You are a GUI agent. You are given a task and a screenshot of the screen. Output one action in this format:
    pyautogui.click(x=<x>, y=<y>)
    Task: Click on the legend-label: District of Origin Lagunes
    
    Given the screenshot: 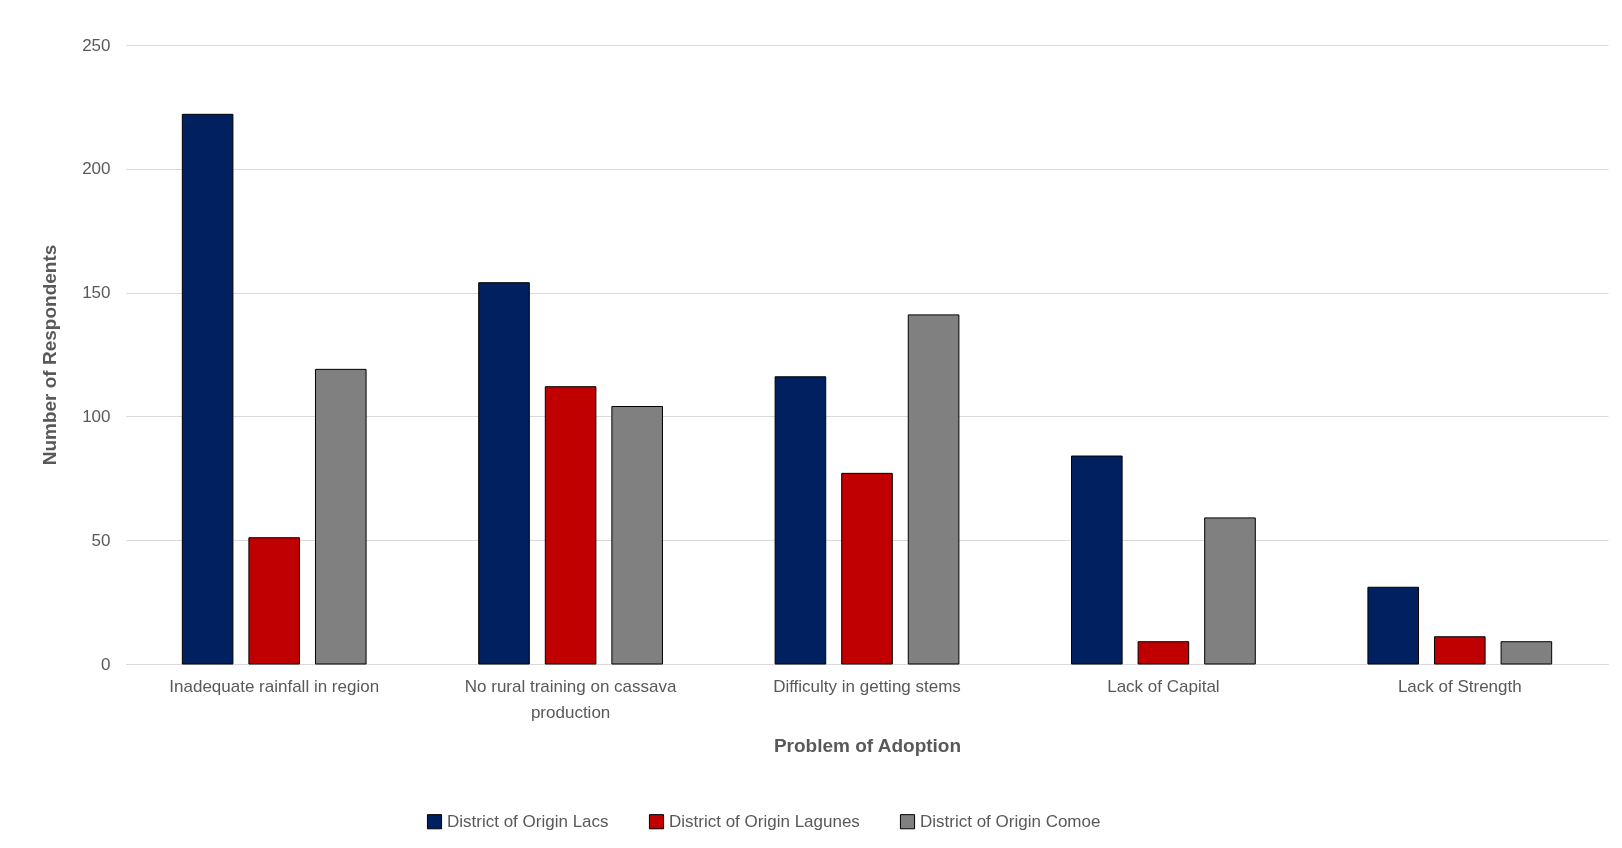 What is the action you would take?
    pyautogui.click(x=764, y=821)
    